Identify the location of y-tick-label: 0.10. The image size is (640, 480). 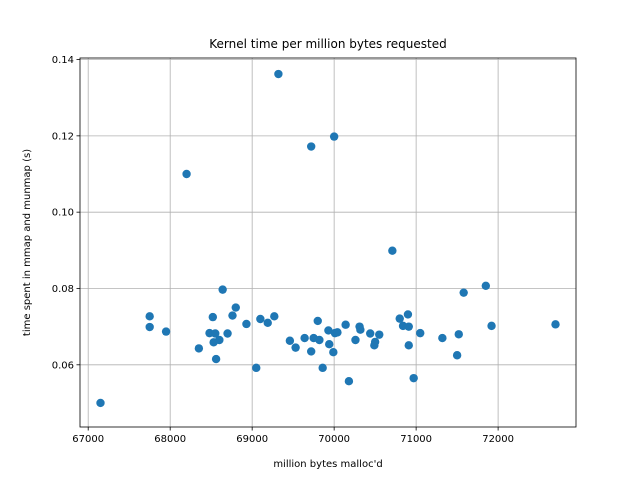
(63, 213).